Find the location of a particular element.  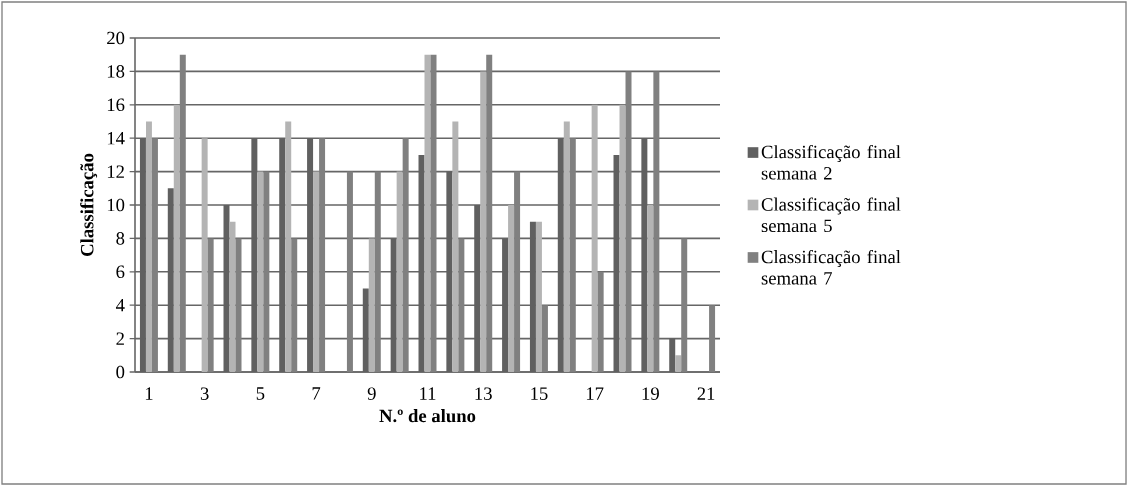

y-tick-label: 16 is located at coordinates (116, 105).